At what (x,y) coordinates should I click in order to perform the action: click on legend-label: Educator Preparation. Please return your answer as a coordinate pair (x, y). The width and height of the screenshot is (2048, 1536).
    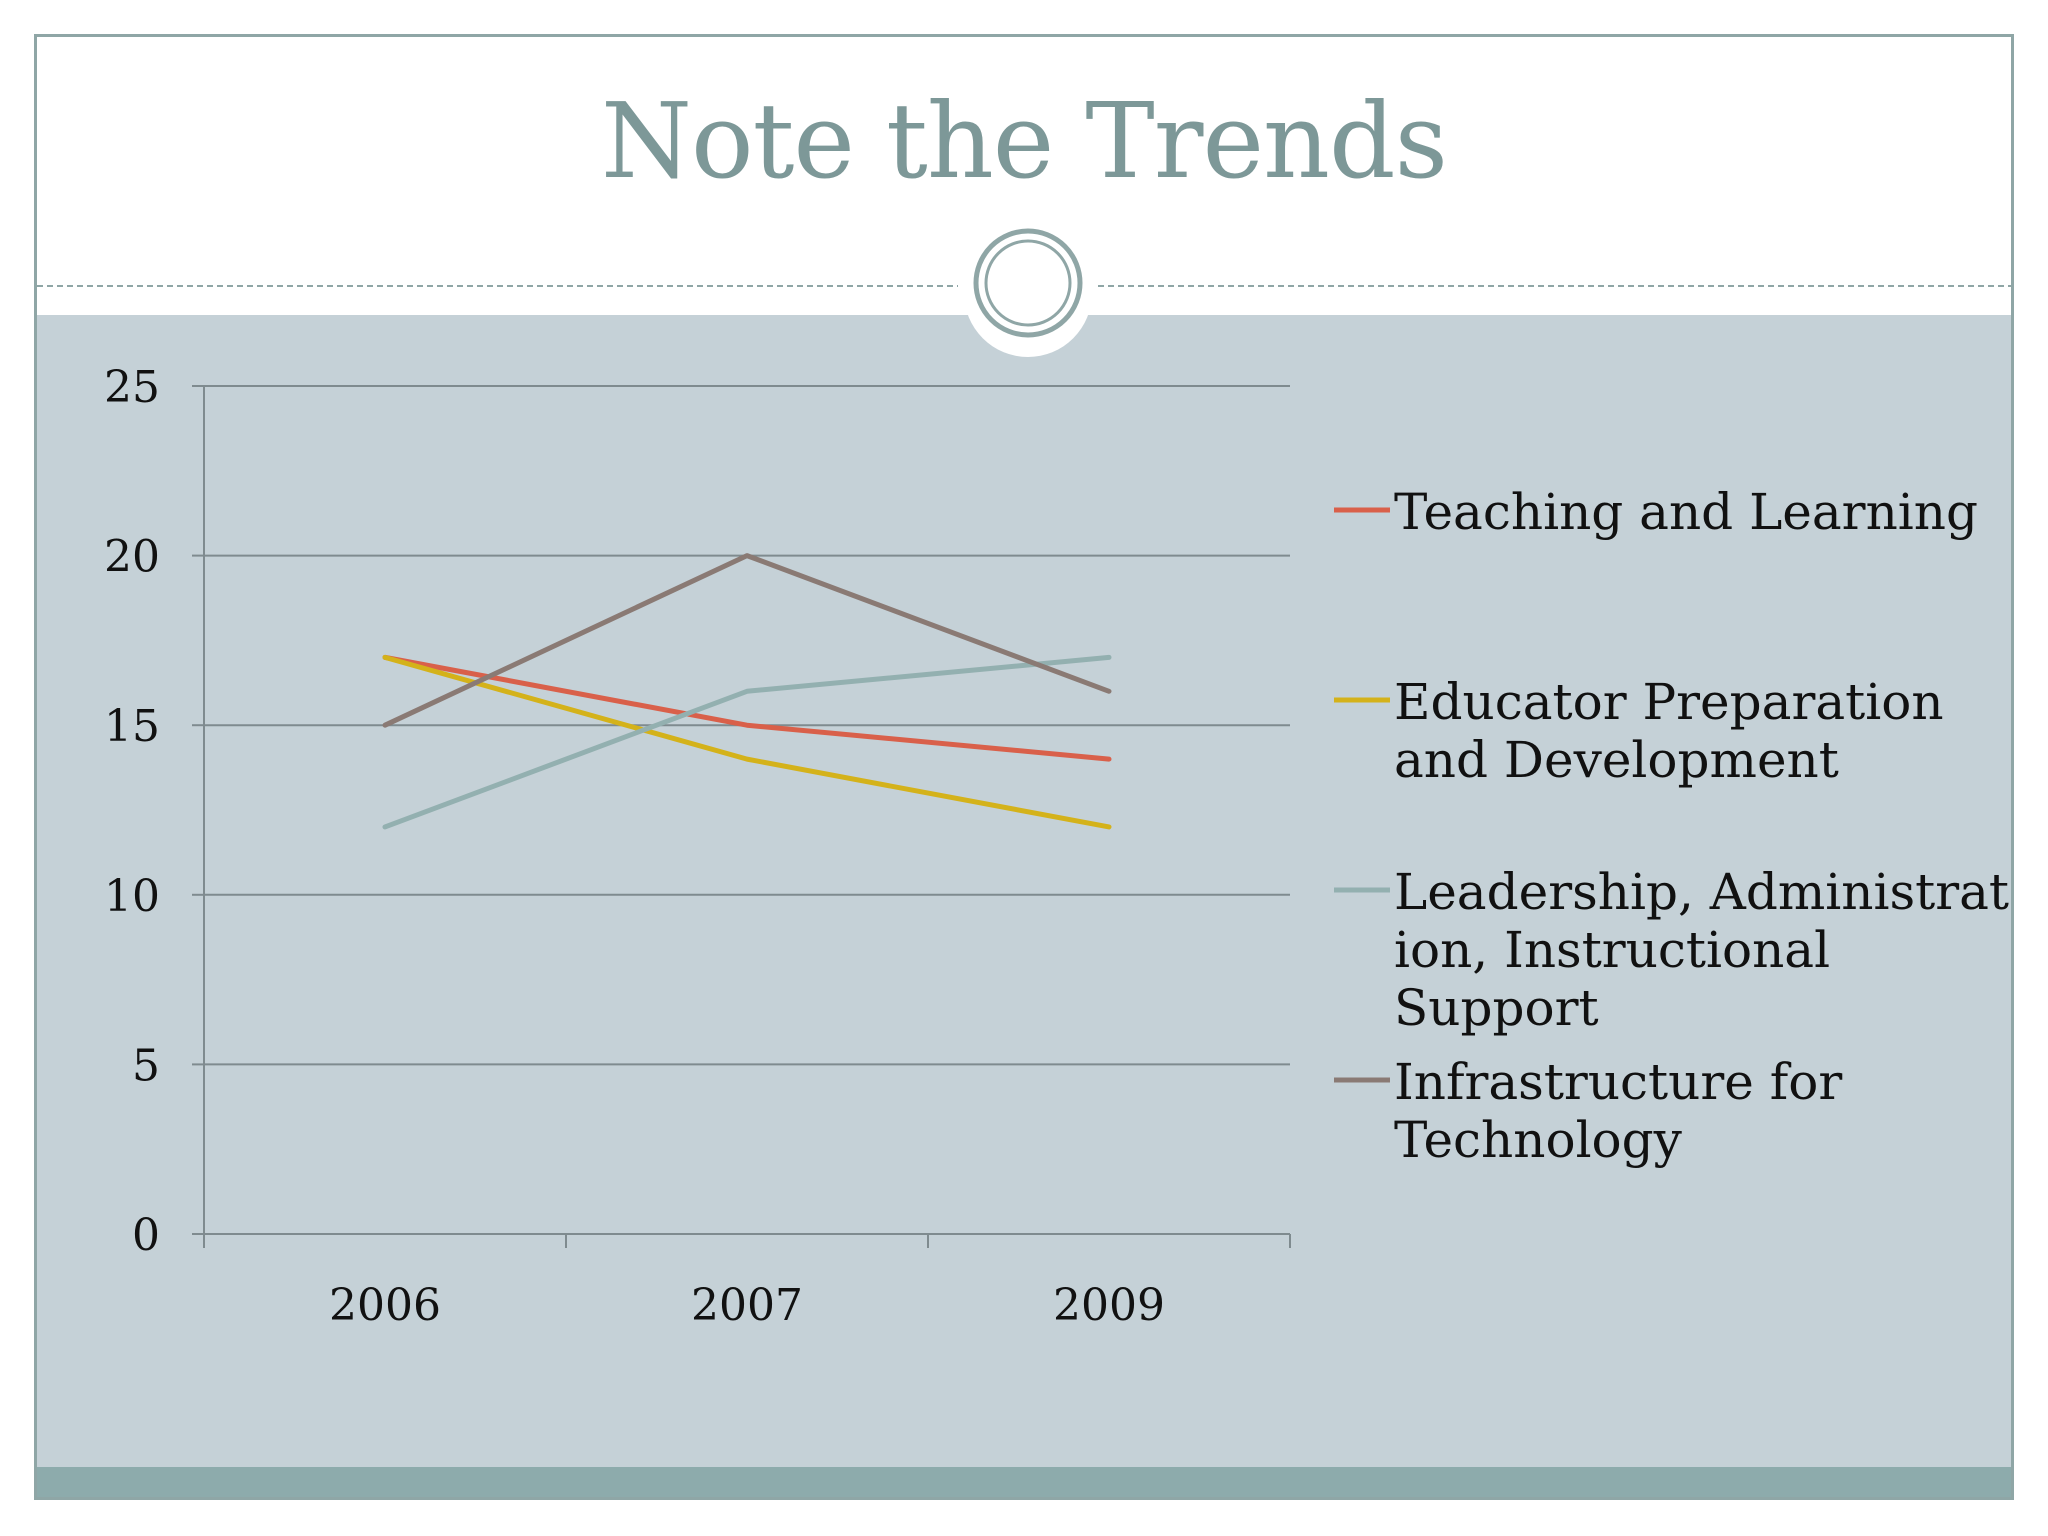
    Looking at the image, I should click on (1669, 702).